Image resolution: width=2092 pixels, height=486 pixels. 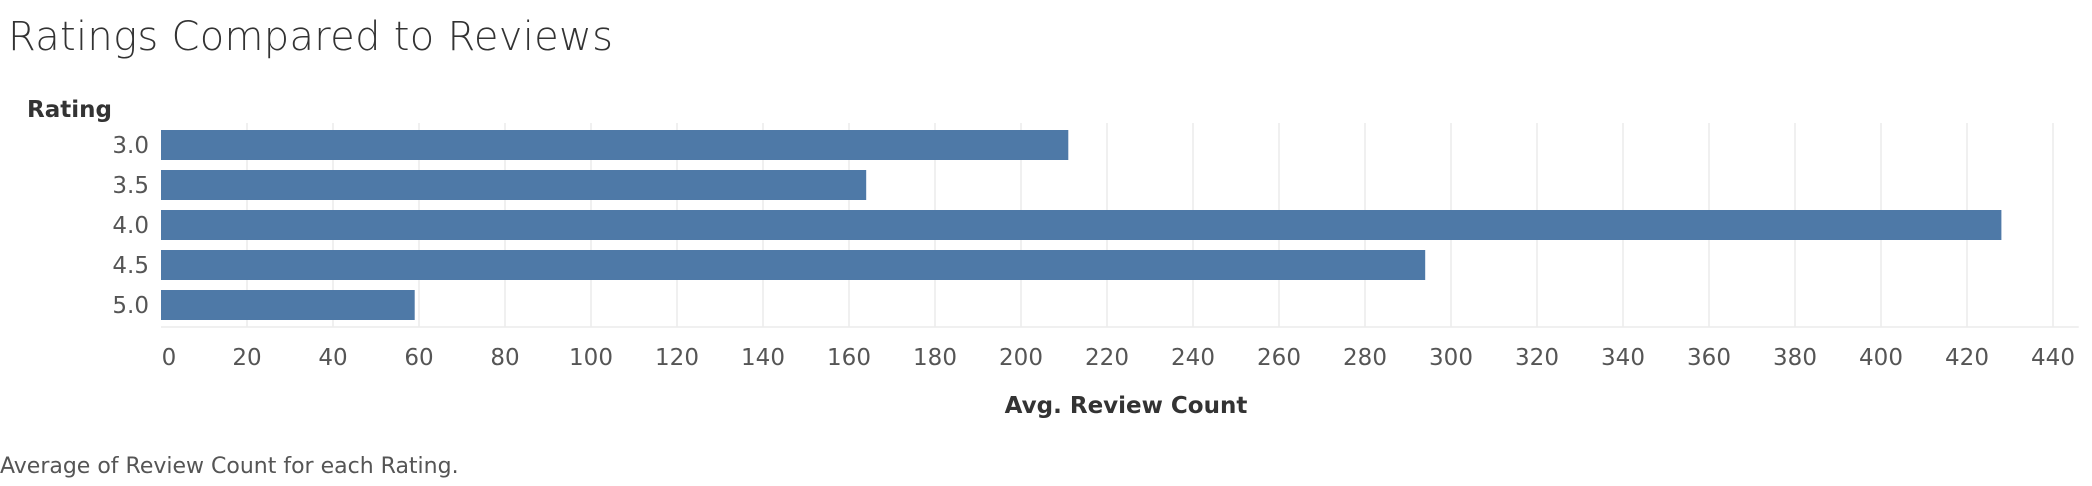 What do you see at coordinates (763, 358) in the screenshot?
I see `x-tick-label: 140` at bounding box center [763, 358].